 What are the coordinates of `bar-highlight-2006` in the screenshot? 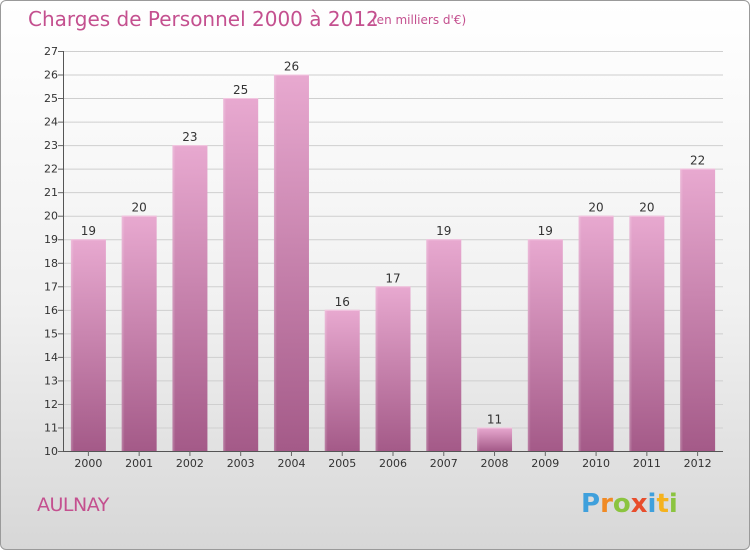 It's located at (377, 368).